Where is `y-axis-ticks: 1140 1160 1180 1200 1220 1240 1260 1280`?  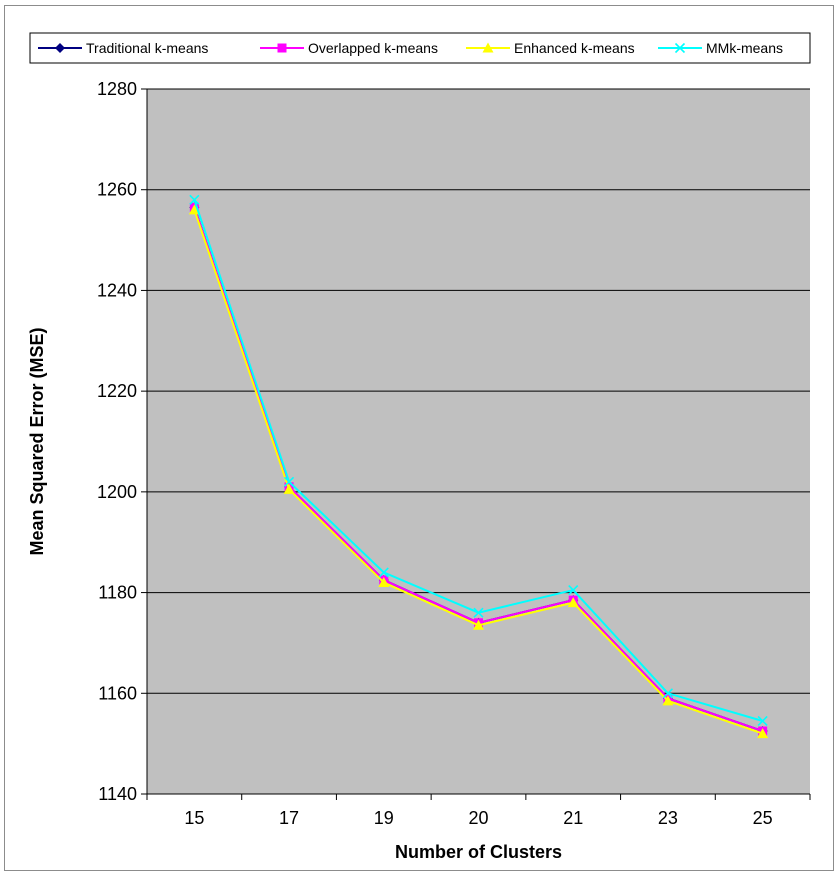 y-axis-ticks: 1140 1160 1180 1200 1220 1240 1260 1280 is located at coordinates (122, 441).